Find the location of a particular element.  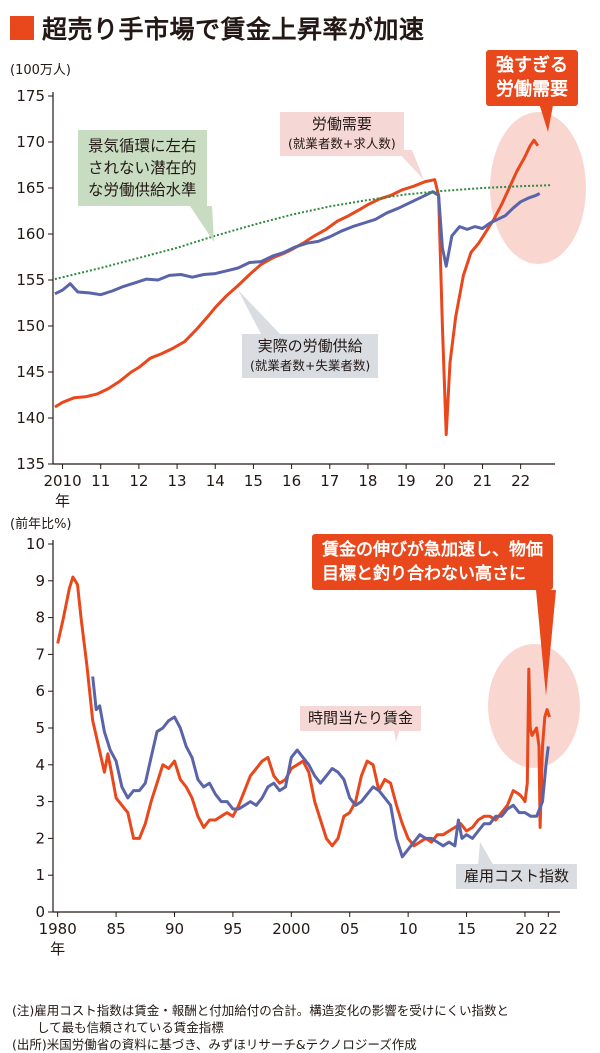

bot-xtick-label: 2000 is located at coordinates (291, 929).